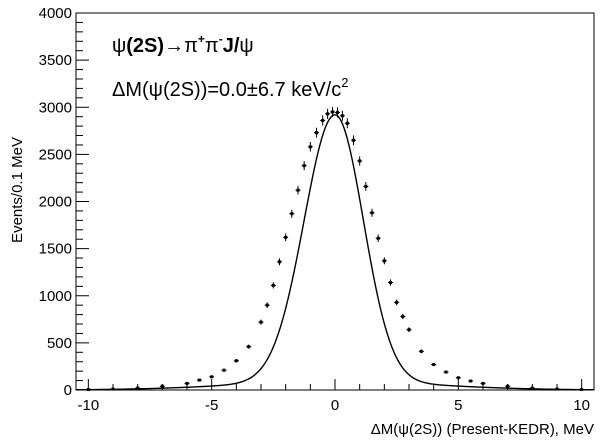  Describe the element at coordinates (119, 46) in the screenshot. I see `annot-psi: ψ` at that location.